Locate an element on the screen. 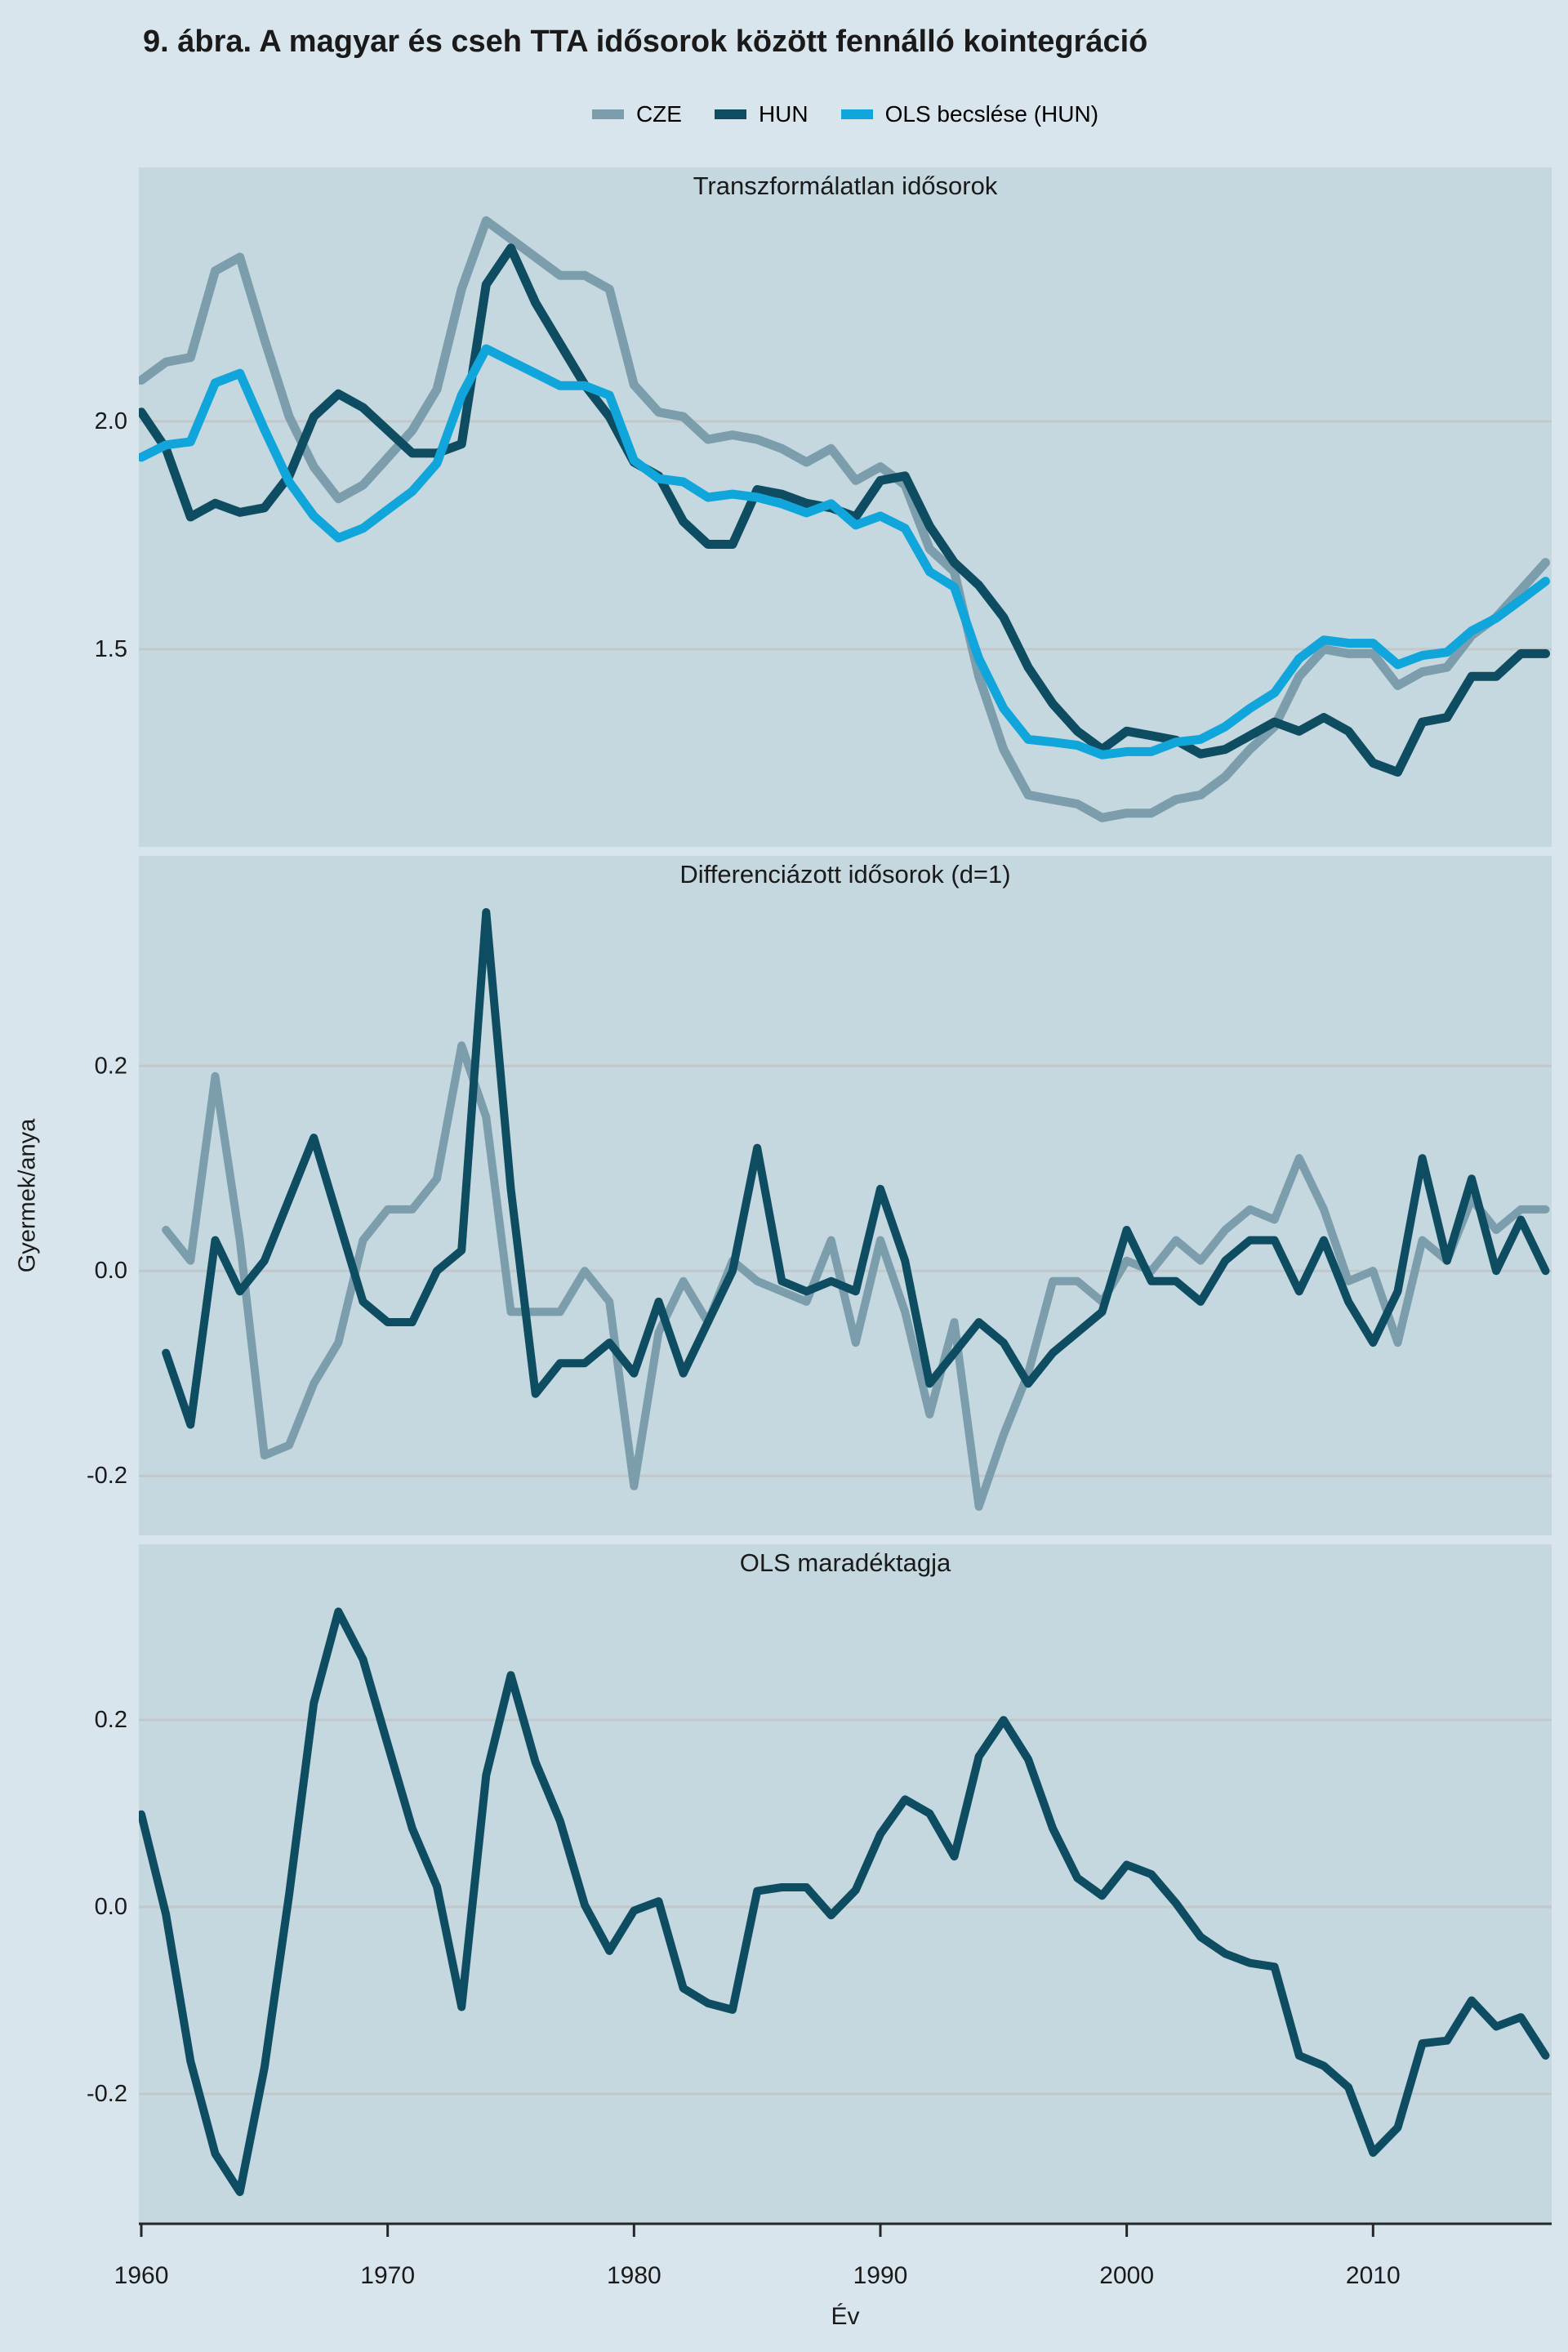 This screenshot has width=1568, height=2352. legend-item-ols: OLS becslése (HUN) is located at coordinates (969, 114).